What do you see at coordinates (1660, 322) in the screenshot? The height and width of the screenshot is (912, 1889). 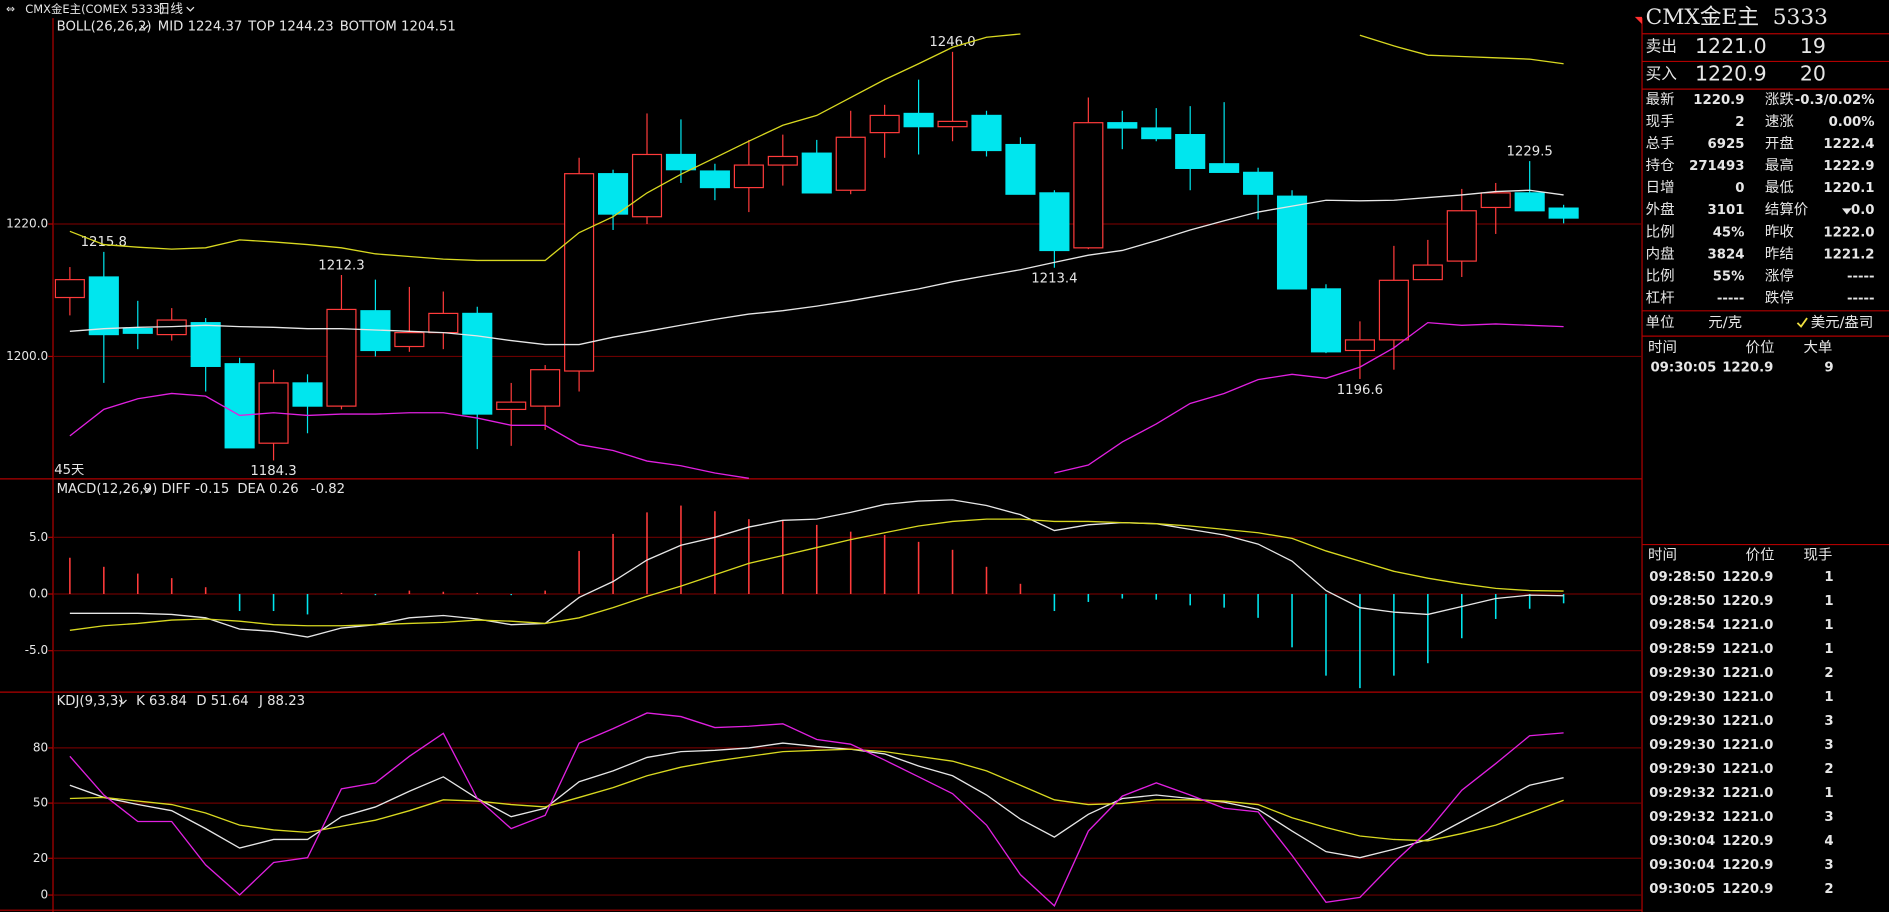 I see `unit-label: 单位` at bounding box center [1660, 322].